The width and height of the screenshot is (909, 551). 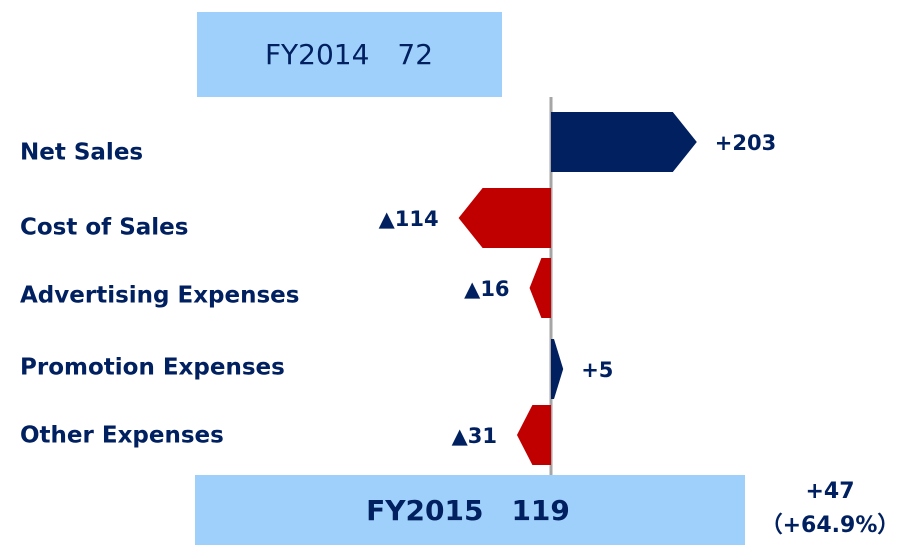 I want to click on value-label: ▲16, so click(x=486, y=289).